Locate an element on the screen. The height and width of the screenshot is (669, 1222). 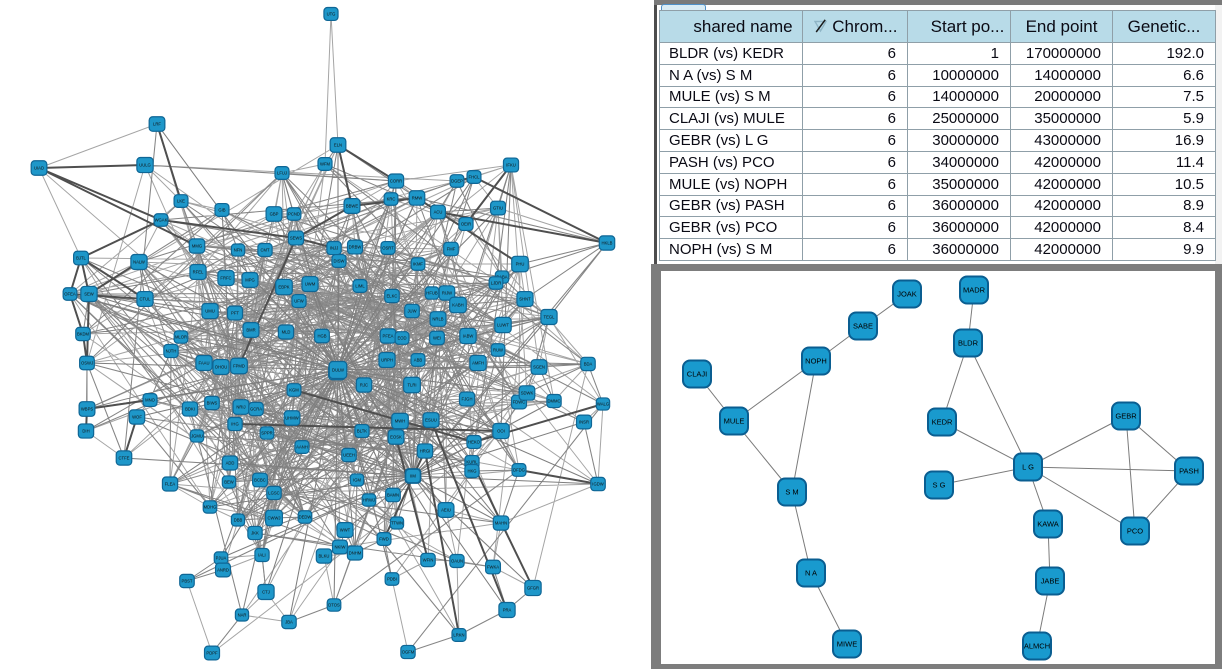
svg-text: OSWJ is located at coordinates (87, 363).